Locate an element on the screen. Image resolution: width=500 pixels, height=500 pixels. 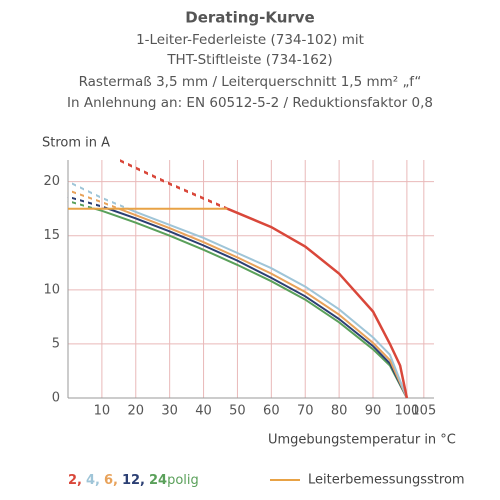
y-tick-label: 0 is located at coordinates (56, 398).